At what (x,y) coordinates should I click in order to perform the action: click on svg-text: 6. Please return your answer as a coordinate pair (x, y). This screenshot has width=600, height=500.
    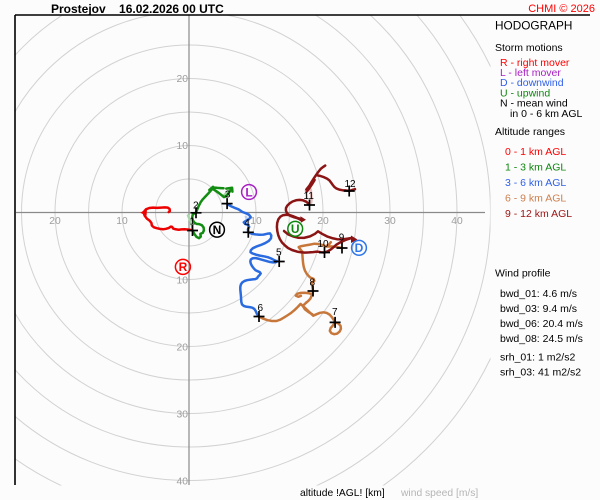
    Looking at the image, I should click on (261, 308).